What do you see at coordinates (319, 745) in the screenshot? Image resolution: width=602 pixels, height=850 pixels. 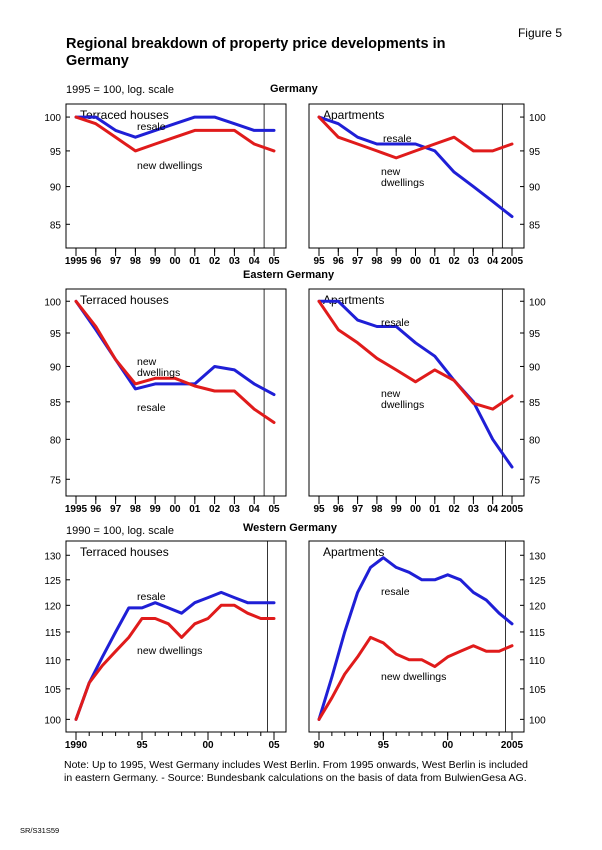 I see `x-tick-label: 90` at bounding box center [319, 745].